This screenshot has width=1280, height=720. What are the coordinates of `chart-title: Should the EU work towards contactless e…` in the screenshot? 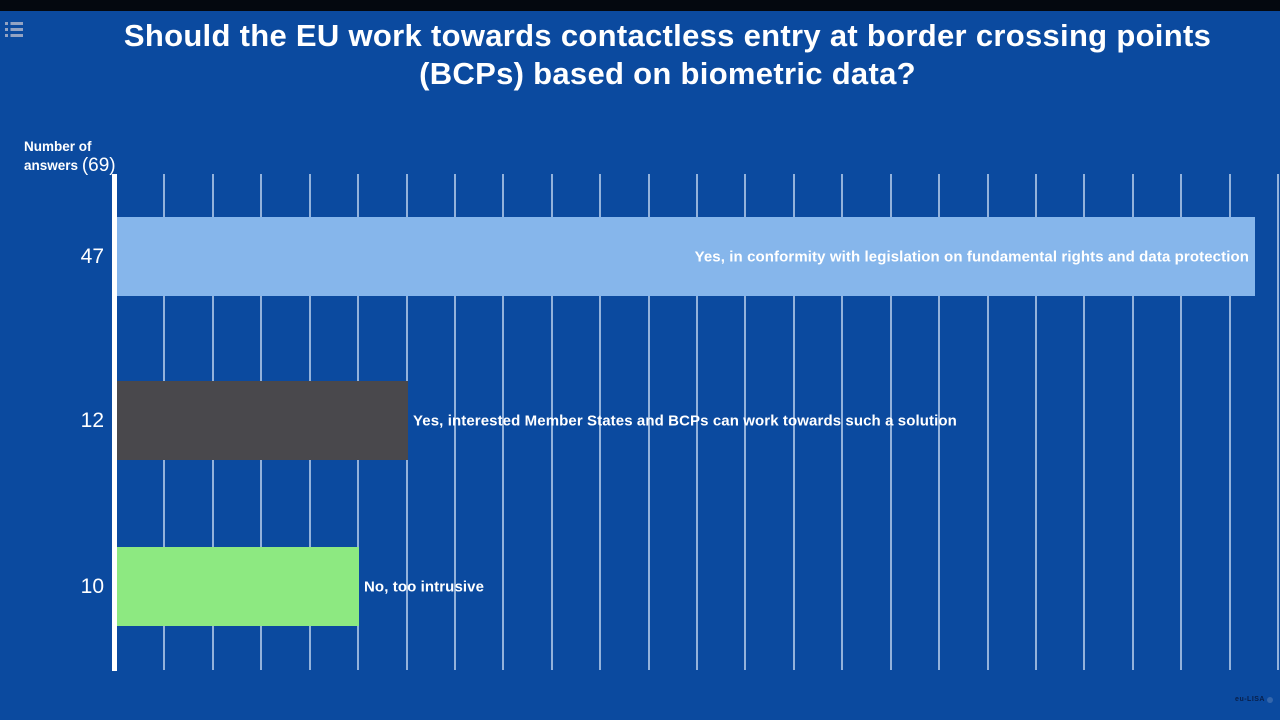 It's located at (667, 55).